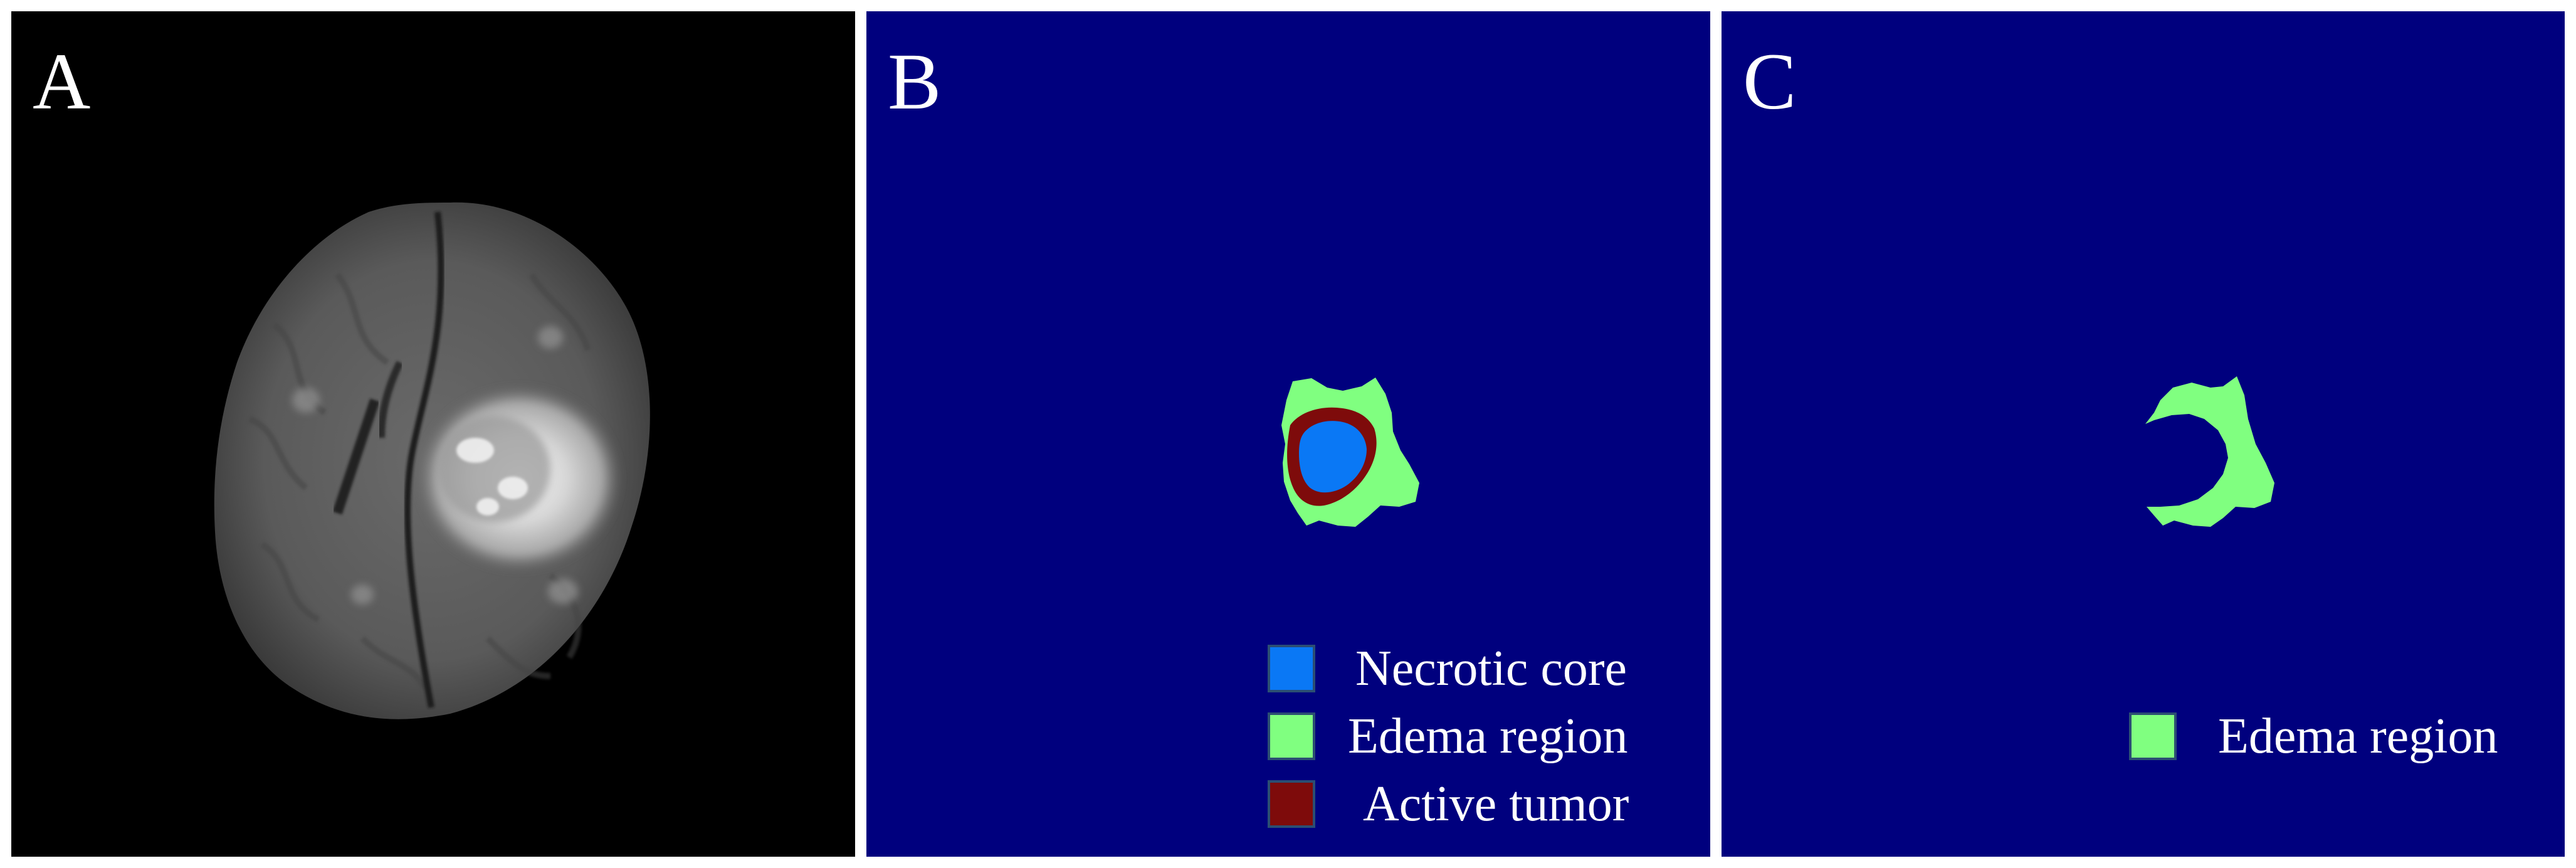 This screenshot has height=868, width=2576. I want to click on right-ventricle, so click(390, 399).